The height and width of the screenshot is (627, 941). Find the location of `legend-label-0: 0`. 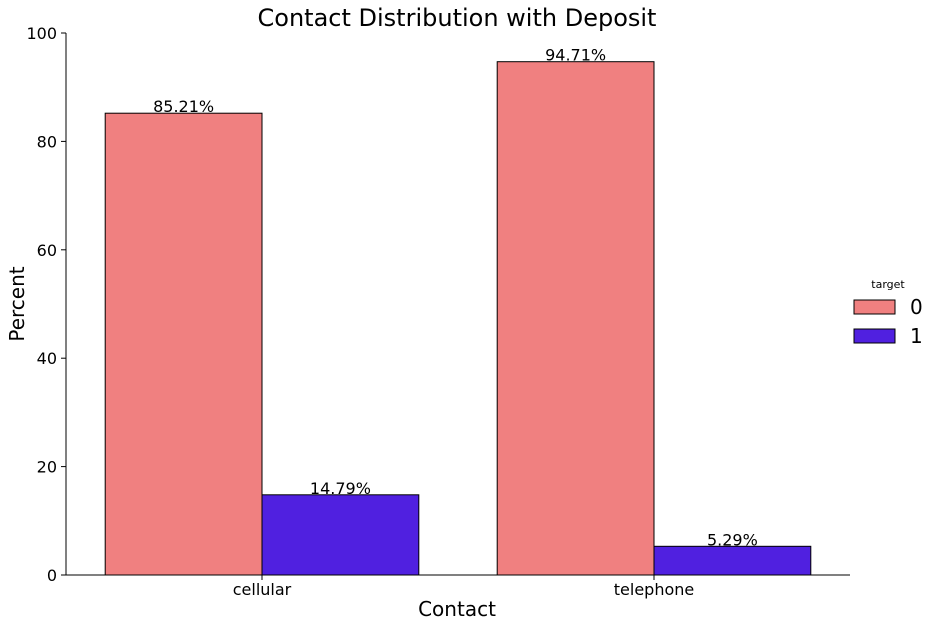

legend-label-0: 0 is located at coordinates (916, 307).